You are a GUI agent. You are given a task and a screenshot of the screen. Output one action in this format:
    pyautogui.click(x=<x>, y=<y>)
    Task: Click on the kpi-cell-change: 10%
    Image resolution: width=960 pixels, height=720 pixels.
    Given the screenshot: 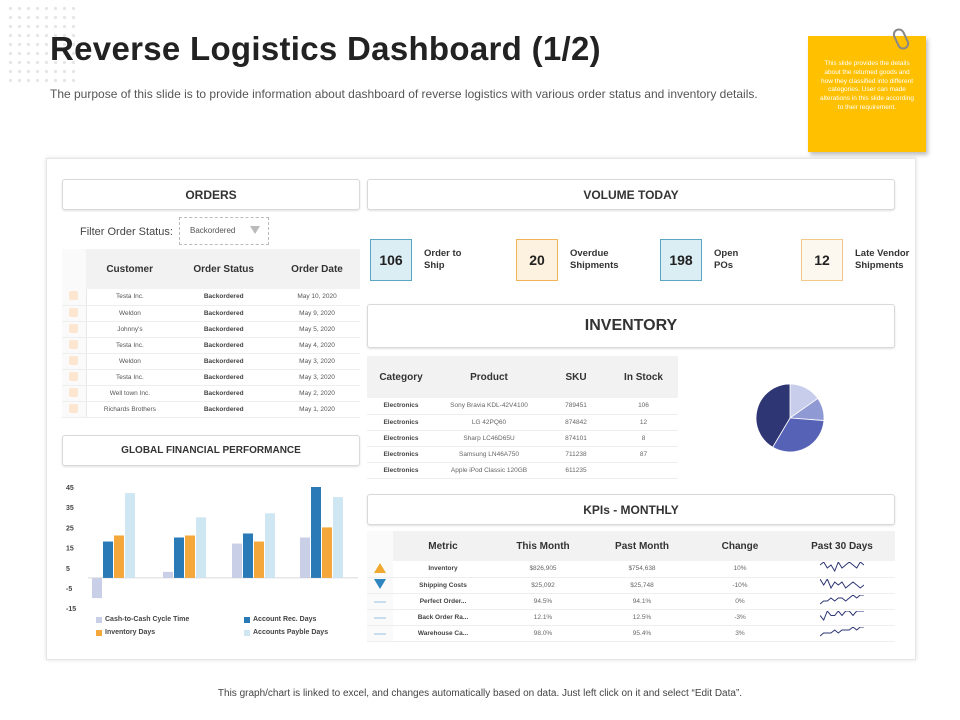 What is the action you would take?
    pyautogui.click(x=740, y=569)
    